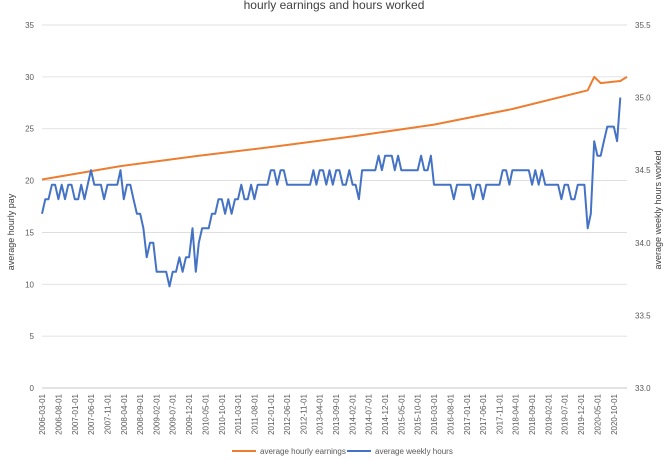 This screenshot has height=460, width=669. Describe the element at coordinates (565, 413) in the screenshot. I see `x-tick-label: 2019-07-01` at that location.